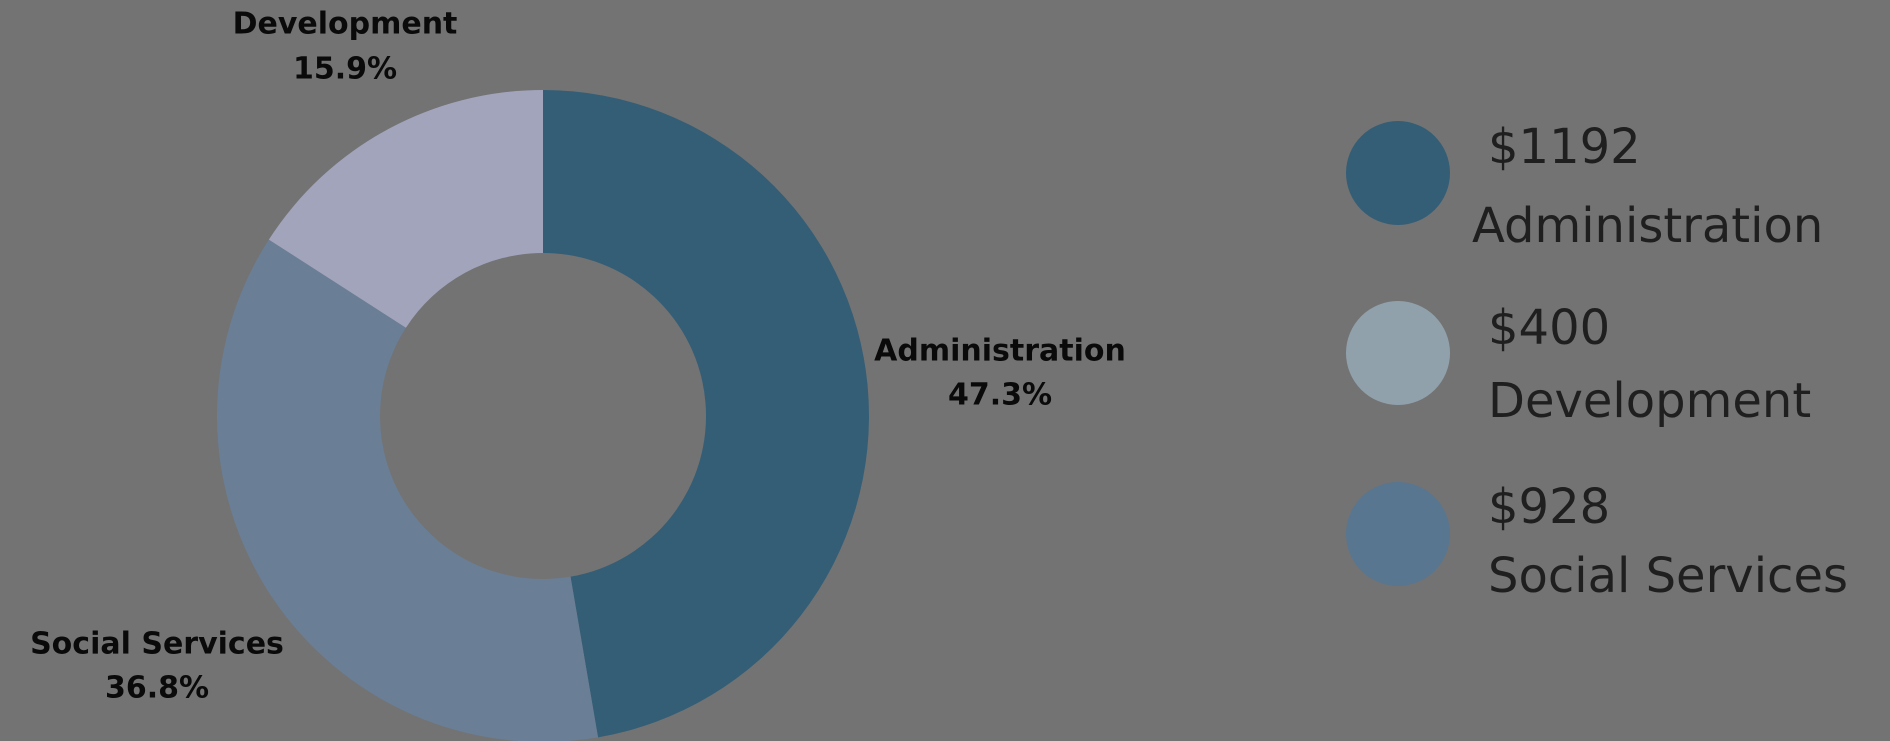 The width and height of the screenshot is (1890, 741). Describe the element at coordinates (405, 208) in the screenshot. I see `slice-development` at that location.